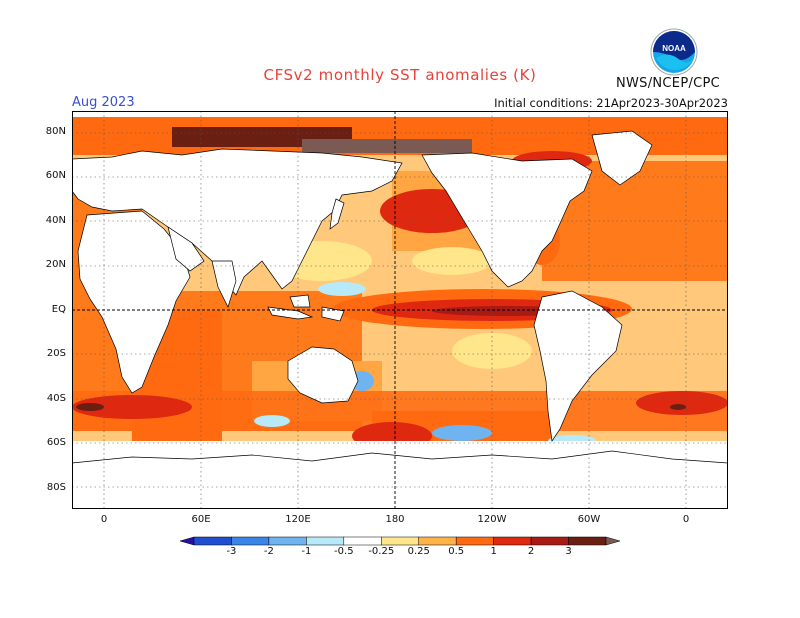 Image resolution: width=800 pixels, height=618 pixels. Describe the element at coordinates (231, 551) in the screenshot. I see `colorbar-tick-label: -3` at that location.